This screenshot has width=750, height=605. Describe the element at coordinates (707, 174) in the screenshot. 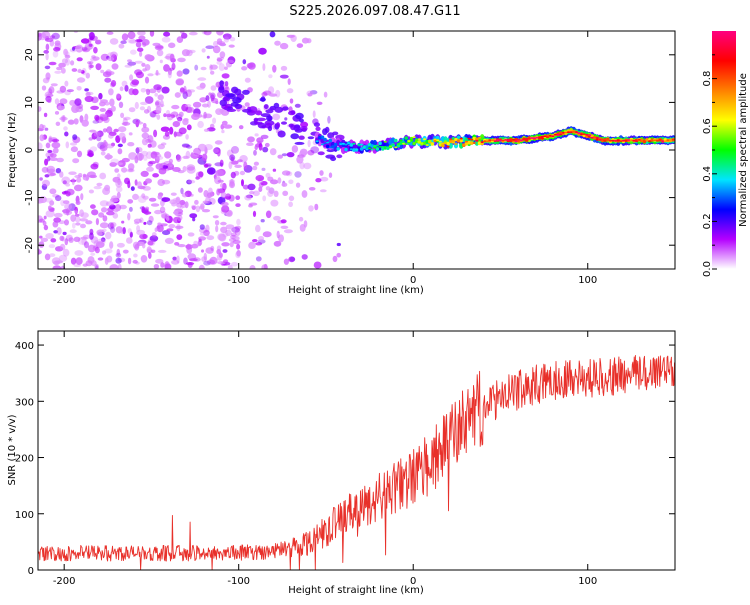

I see `colorbar-tick-label: 0.4` at that location.